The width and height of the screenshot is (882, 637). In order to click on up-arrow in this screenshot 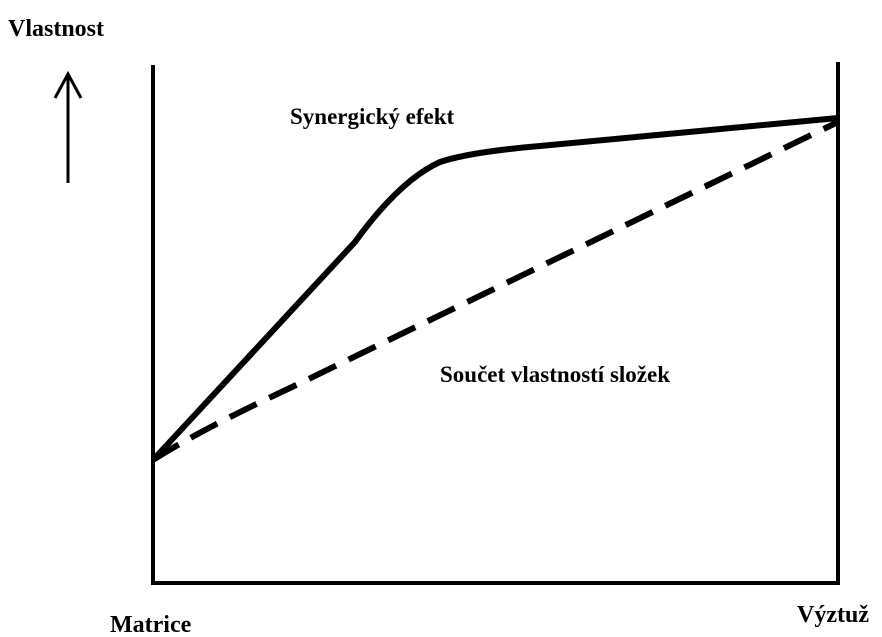, I will do `click(68, 126)`.